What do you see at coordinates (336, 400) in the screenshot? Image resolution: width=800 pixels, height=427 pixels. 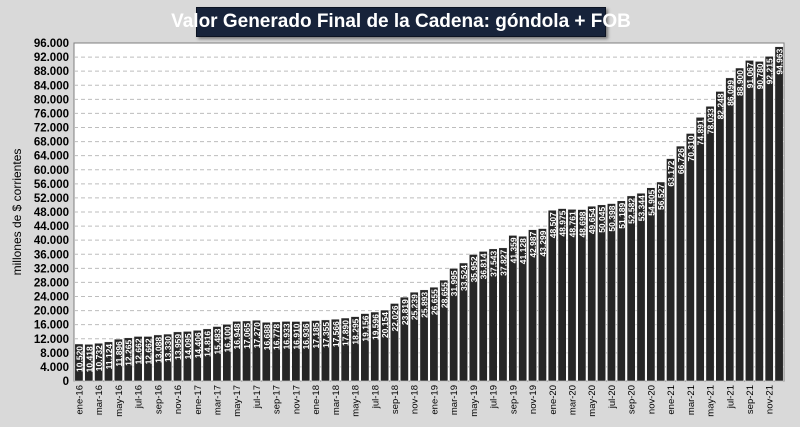 I see `x-tick-label: mar-18` at bounding box center [336, 400].